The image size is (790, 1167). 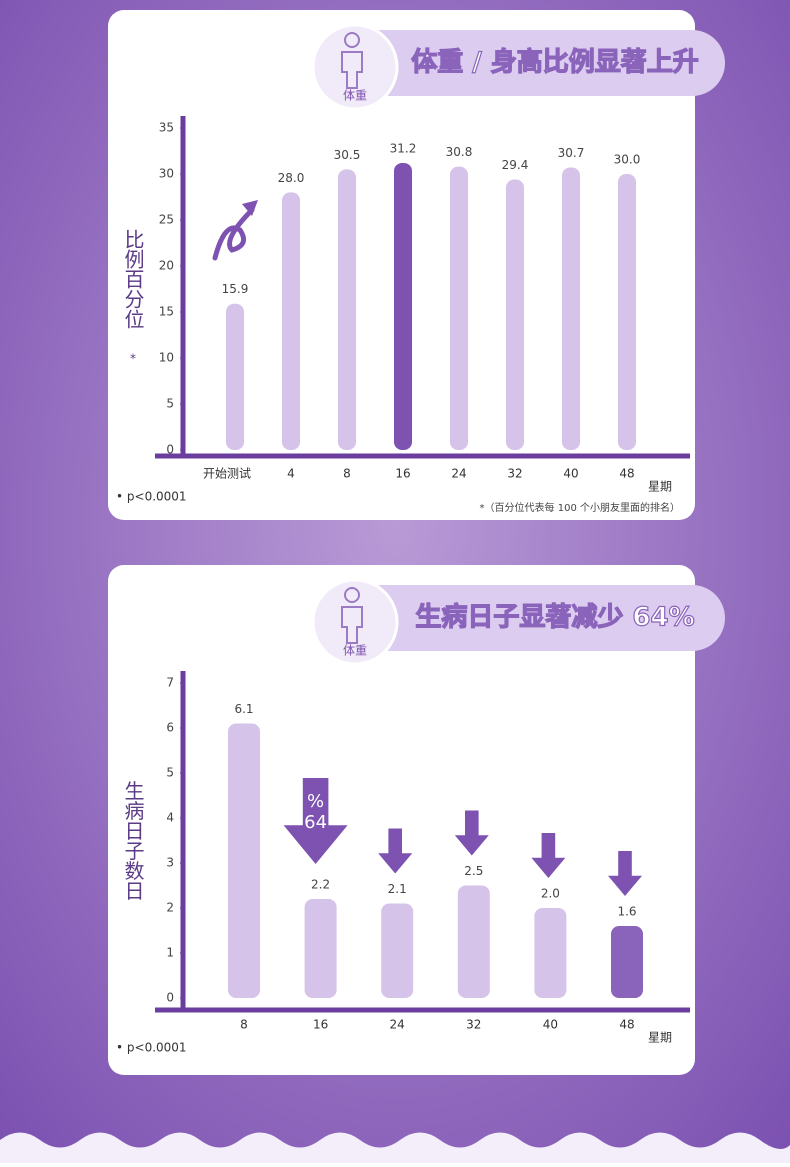 What do you see at coordinates (133, 840) in the screenshot?
I see `y-axis-label: 生病日子数日` at bounding box center [133, 840].